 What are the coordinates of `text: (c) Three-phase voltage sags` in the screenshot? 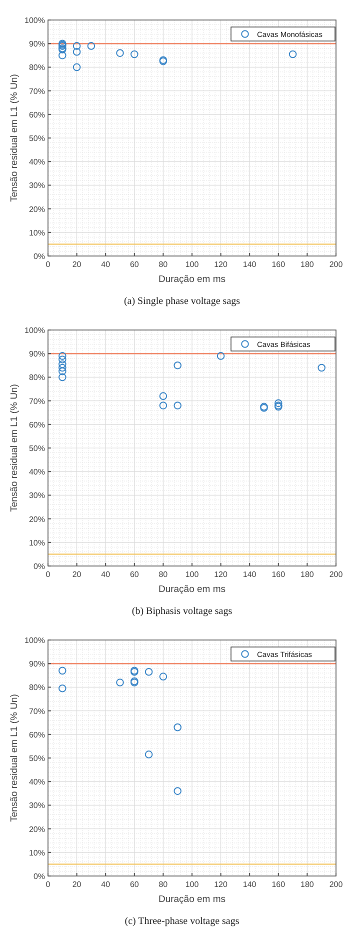 It's located at (182, 921).